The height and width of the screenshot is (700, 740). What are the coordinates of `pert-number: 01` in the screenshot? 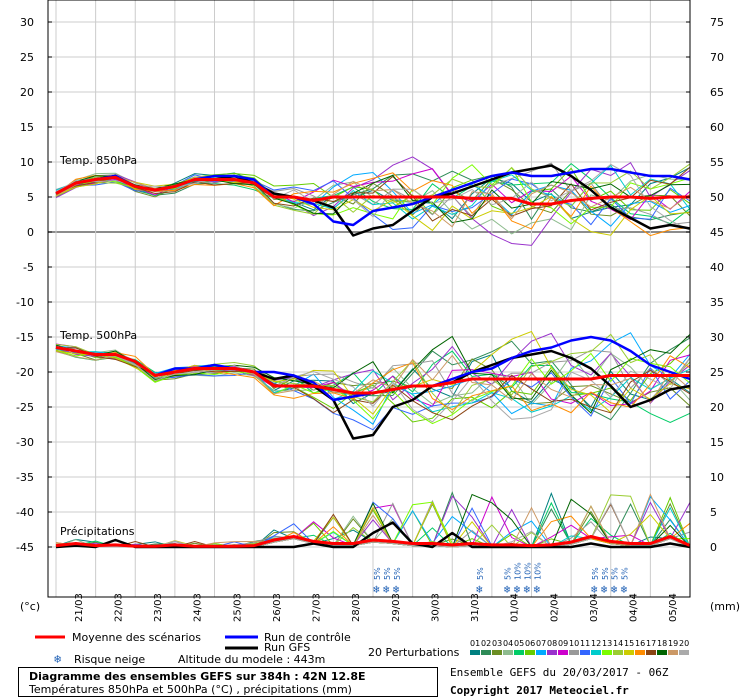 It's located at (475, 643).